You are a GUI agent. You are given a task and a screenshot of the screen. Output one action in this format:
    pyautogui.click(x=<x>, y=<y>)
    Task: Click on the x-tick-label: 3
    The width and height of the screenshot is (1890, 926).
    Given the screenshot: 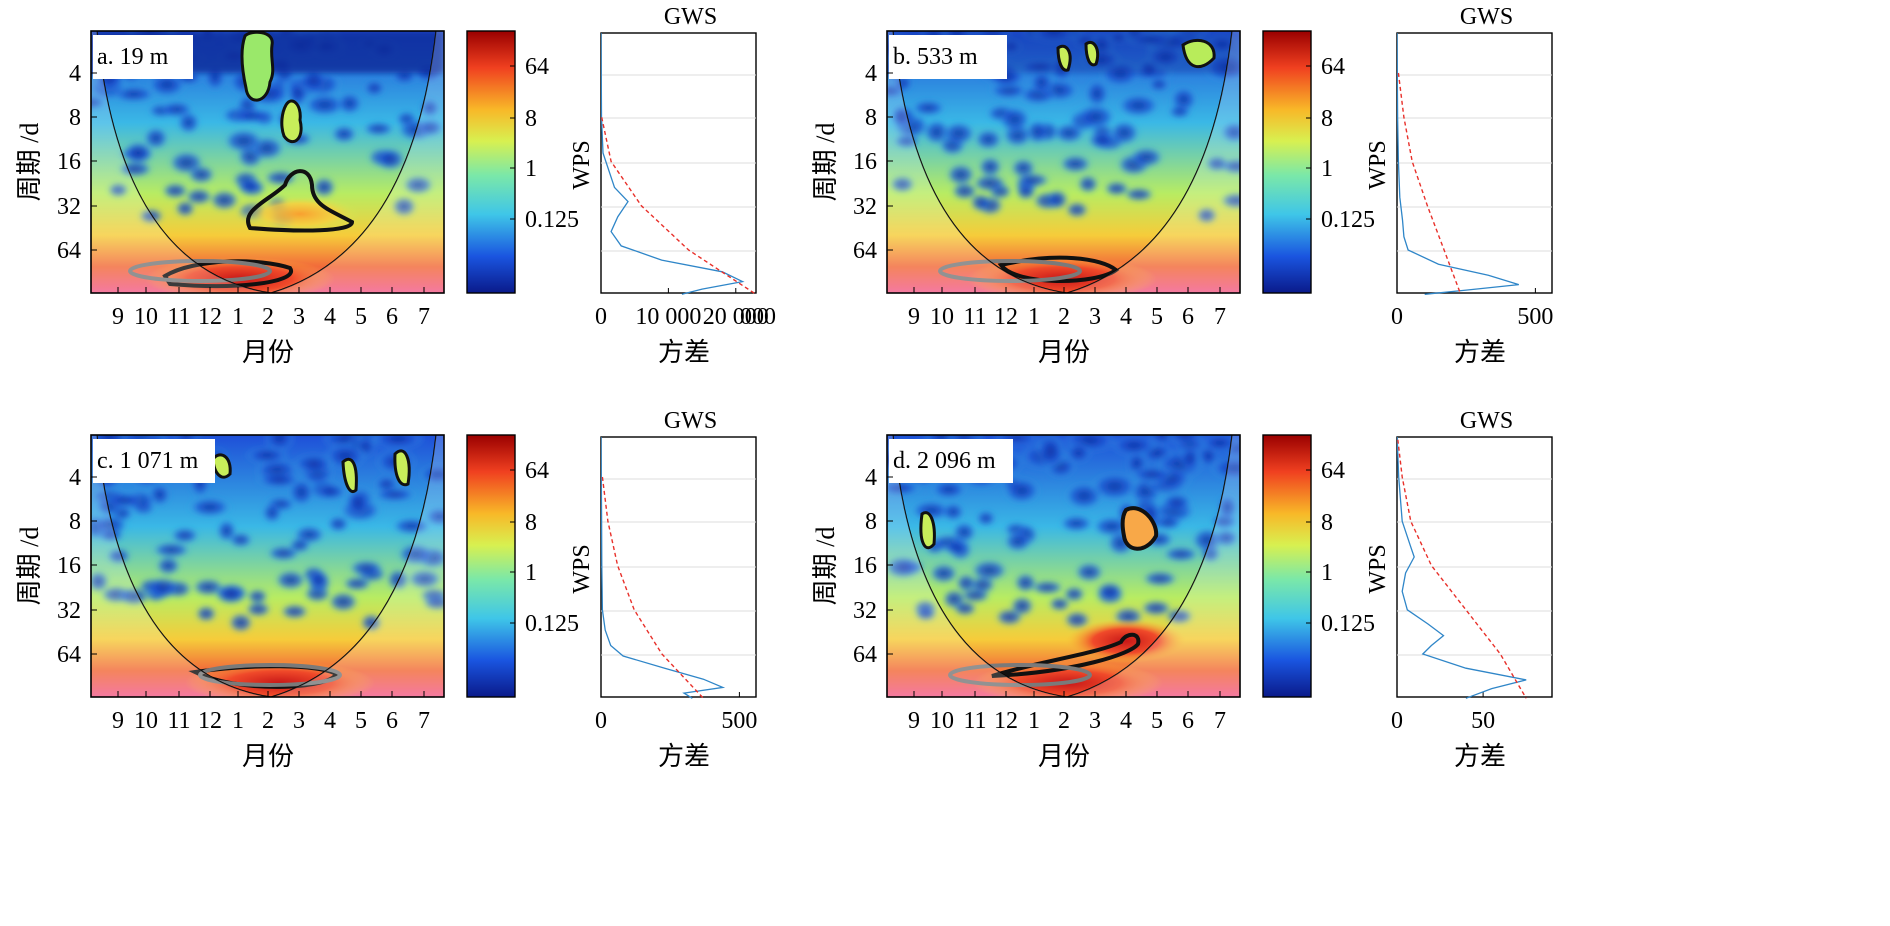 What is the action you would take?
    pyautogui.click(x=1095, y=721)
    